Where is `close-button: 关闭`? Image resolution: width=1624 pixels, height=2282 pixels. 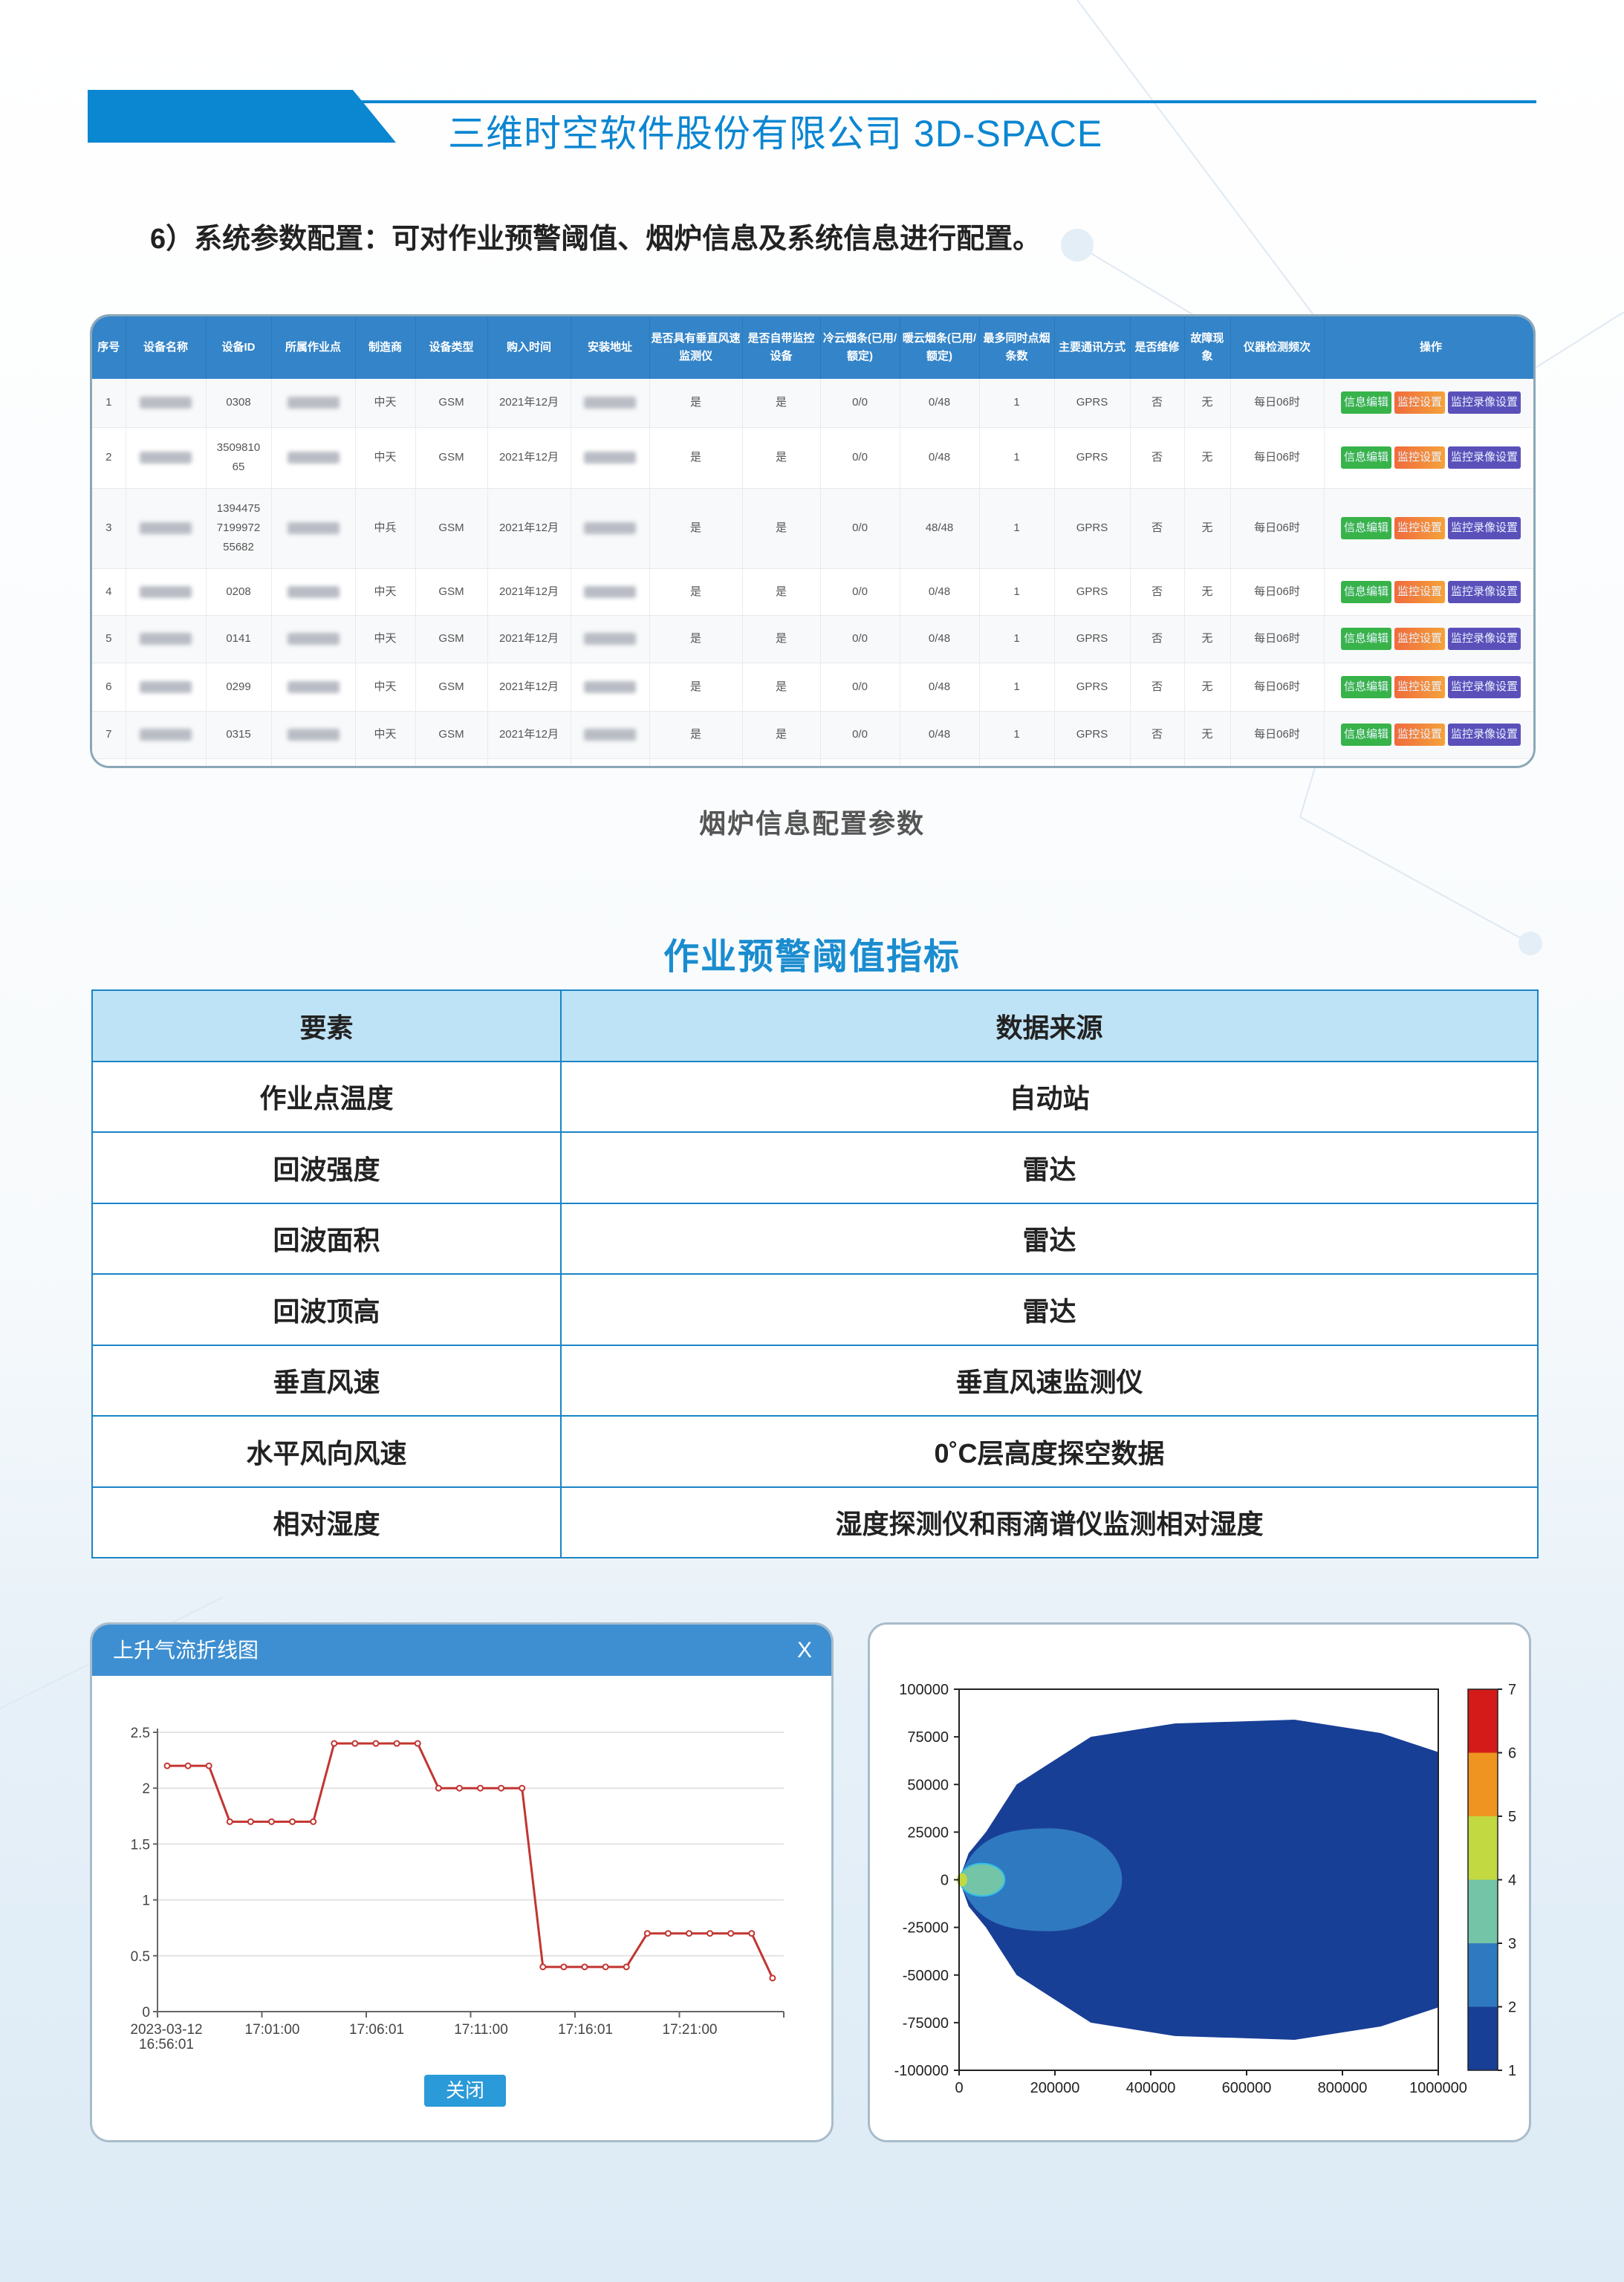 close-button: 关闭 is located at coordinates (465, 2091).